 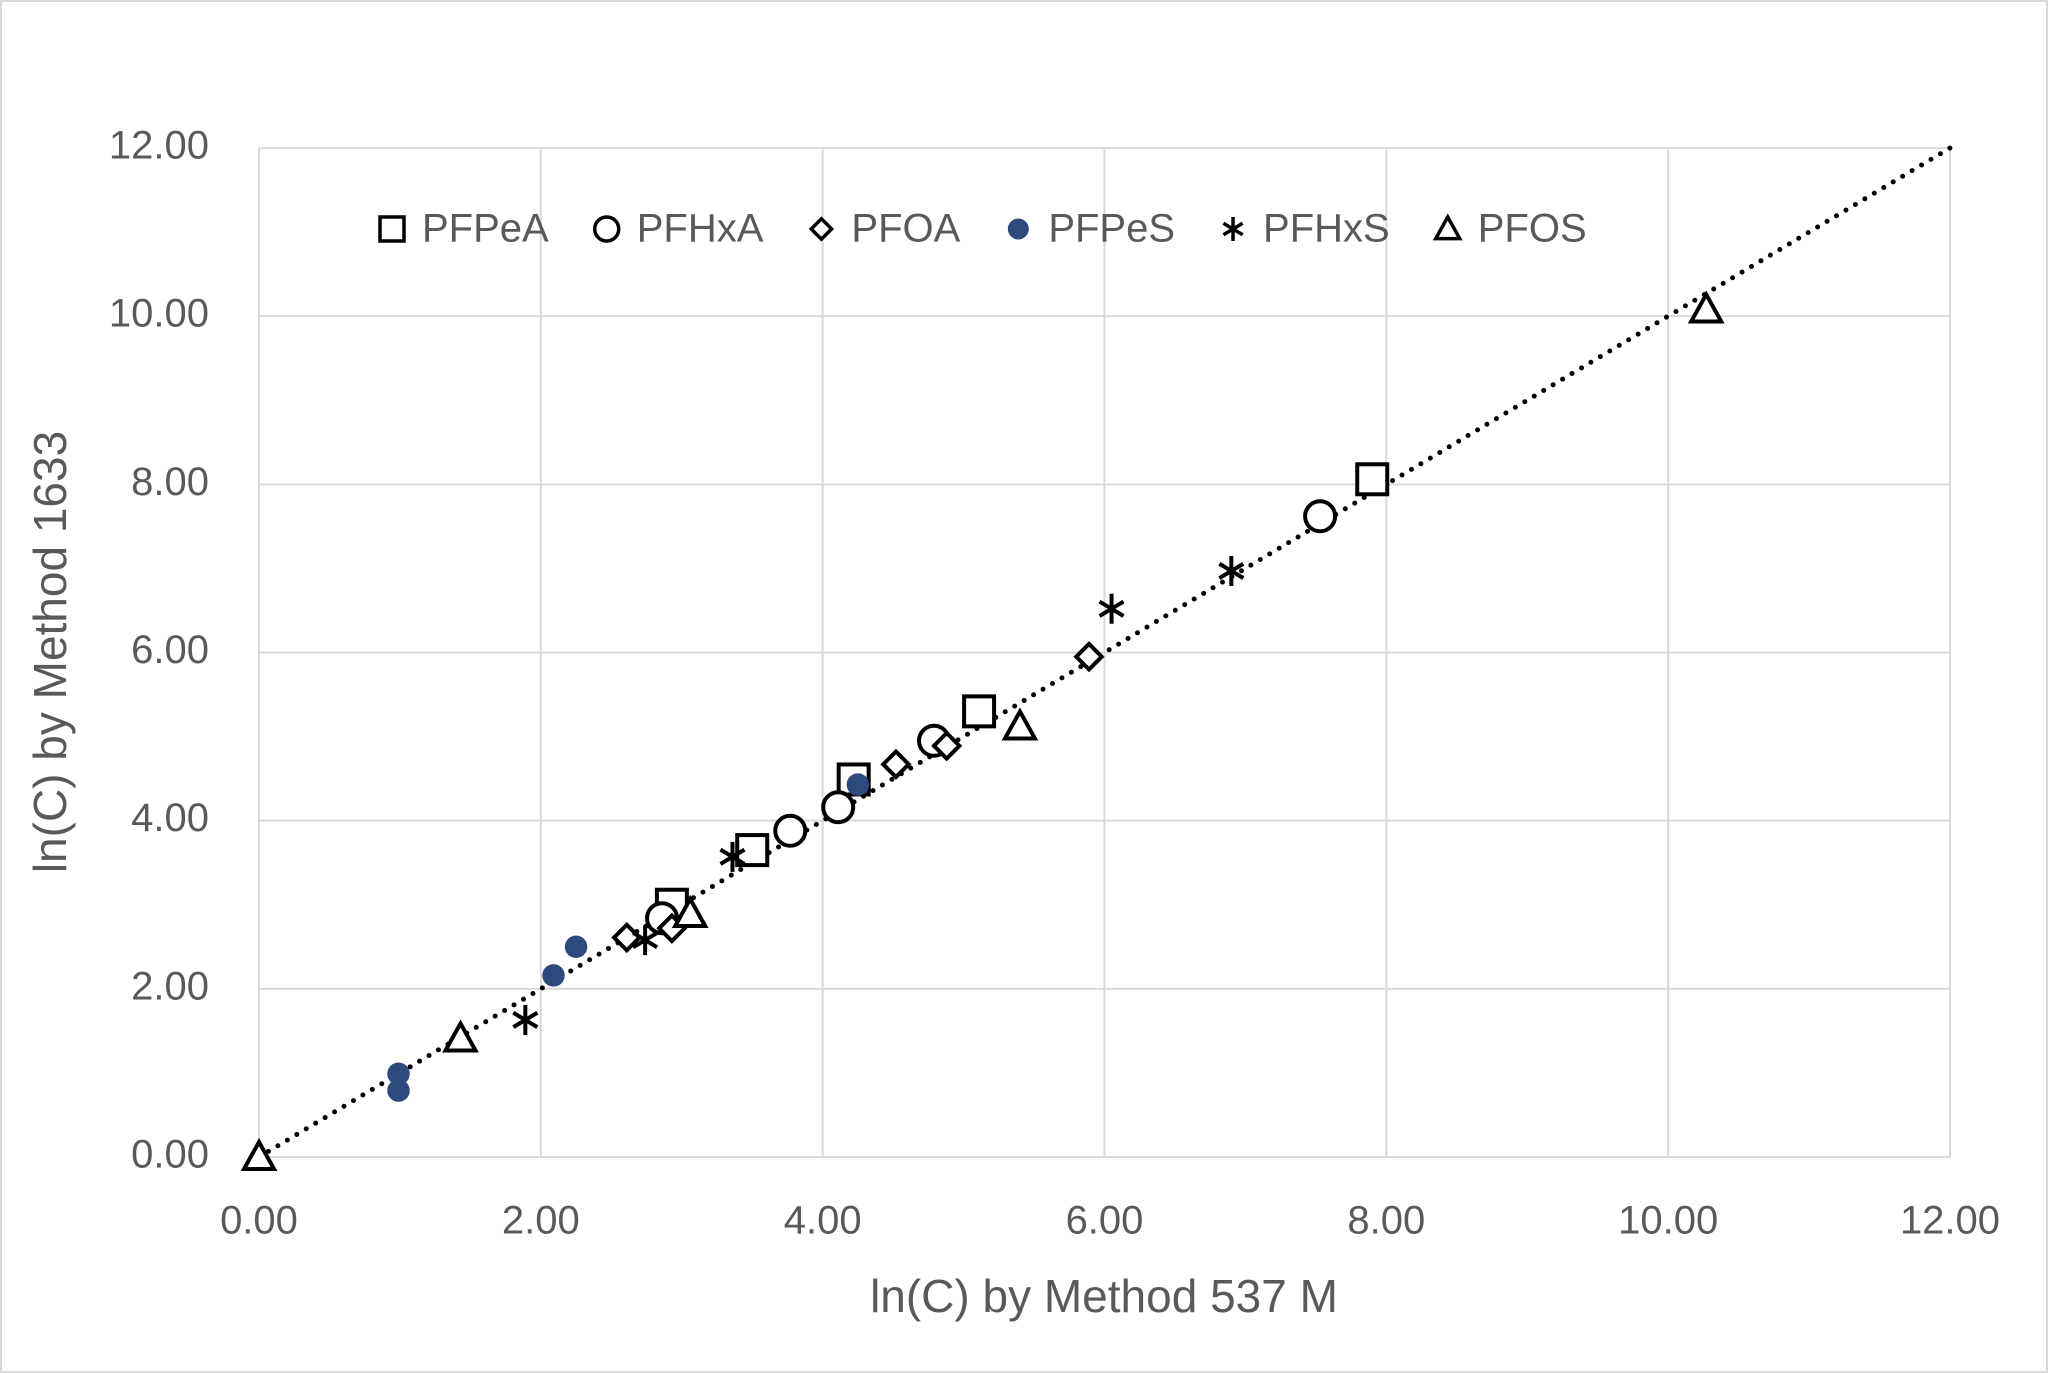 What do you see at coordinates (1668, 1221) in the screenshot?
I see `x-tick-label: 10.00` at bounding box center [1668, 1221].